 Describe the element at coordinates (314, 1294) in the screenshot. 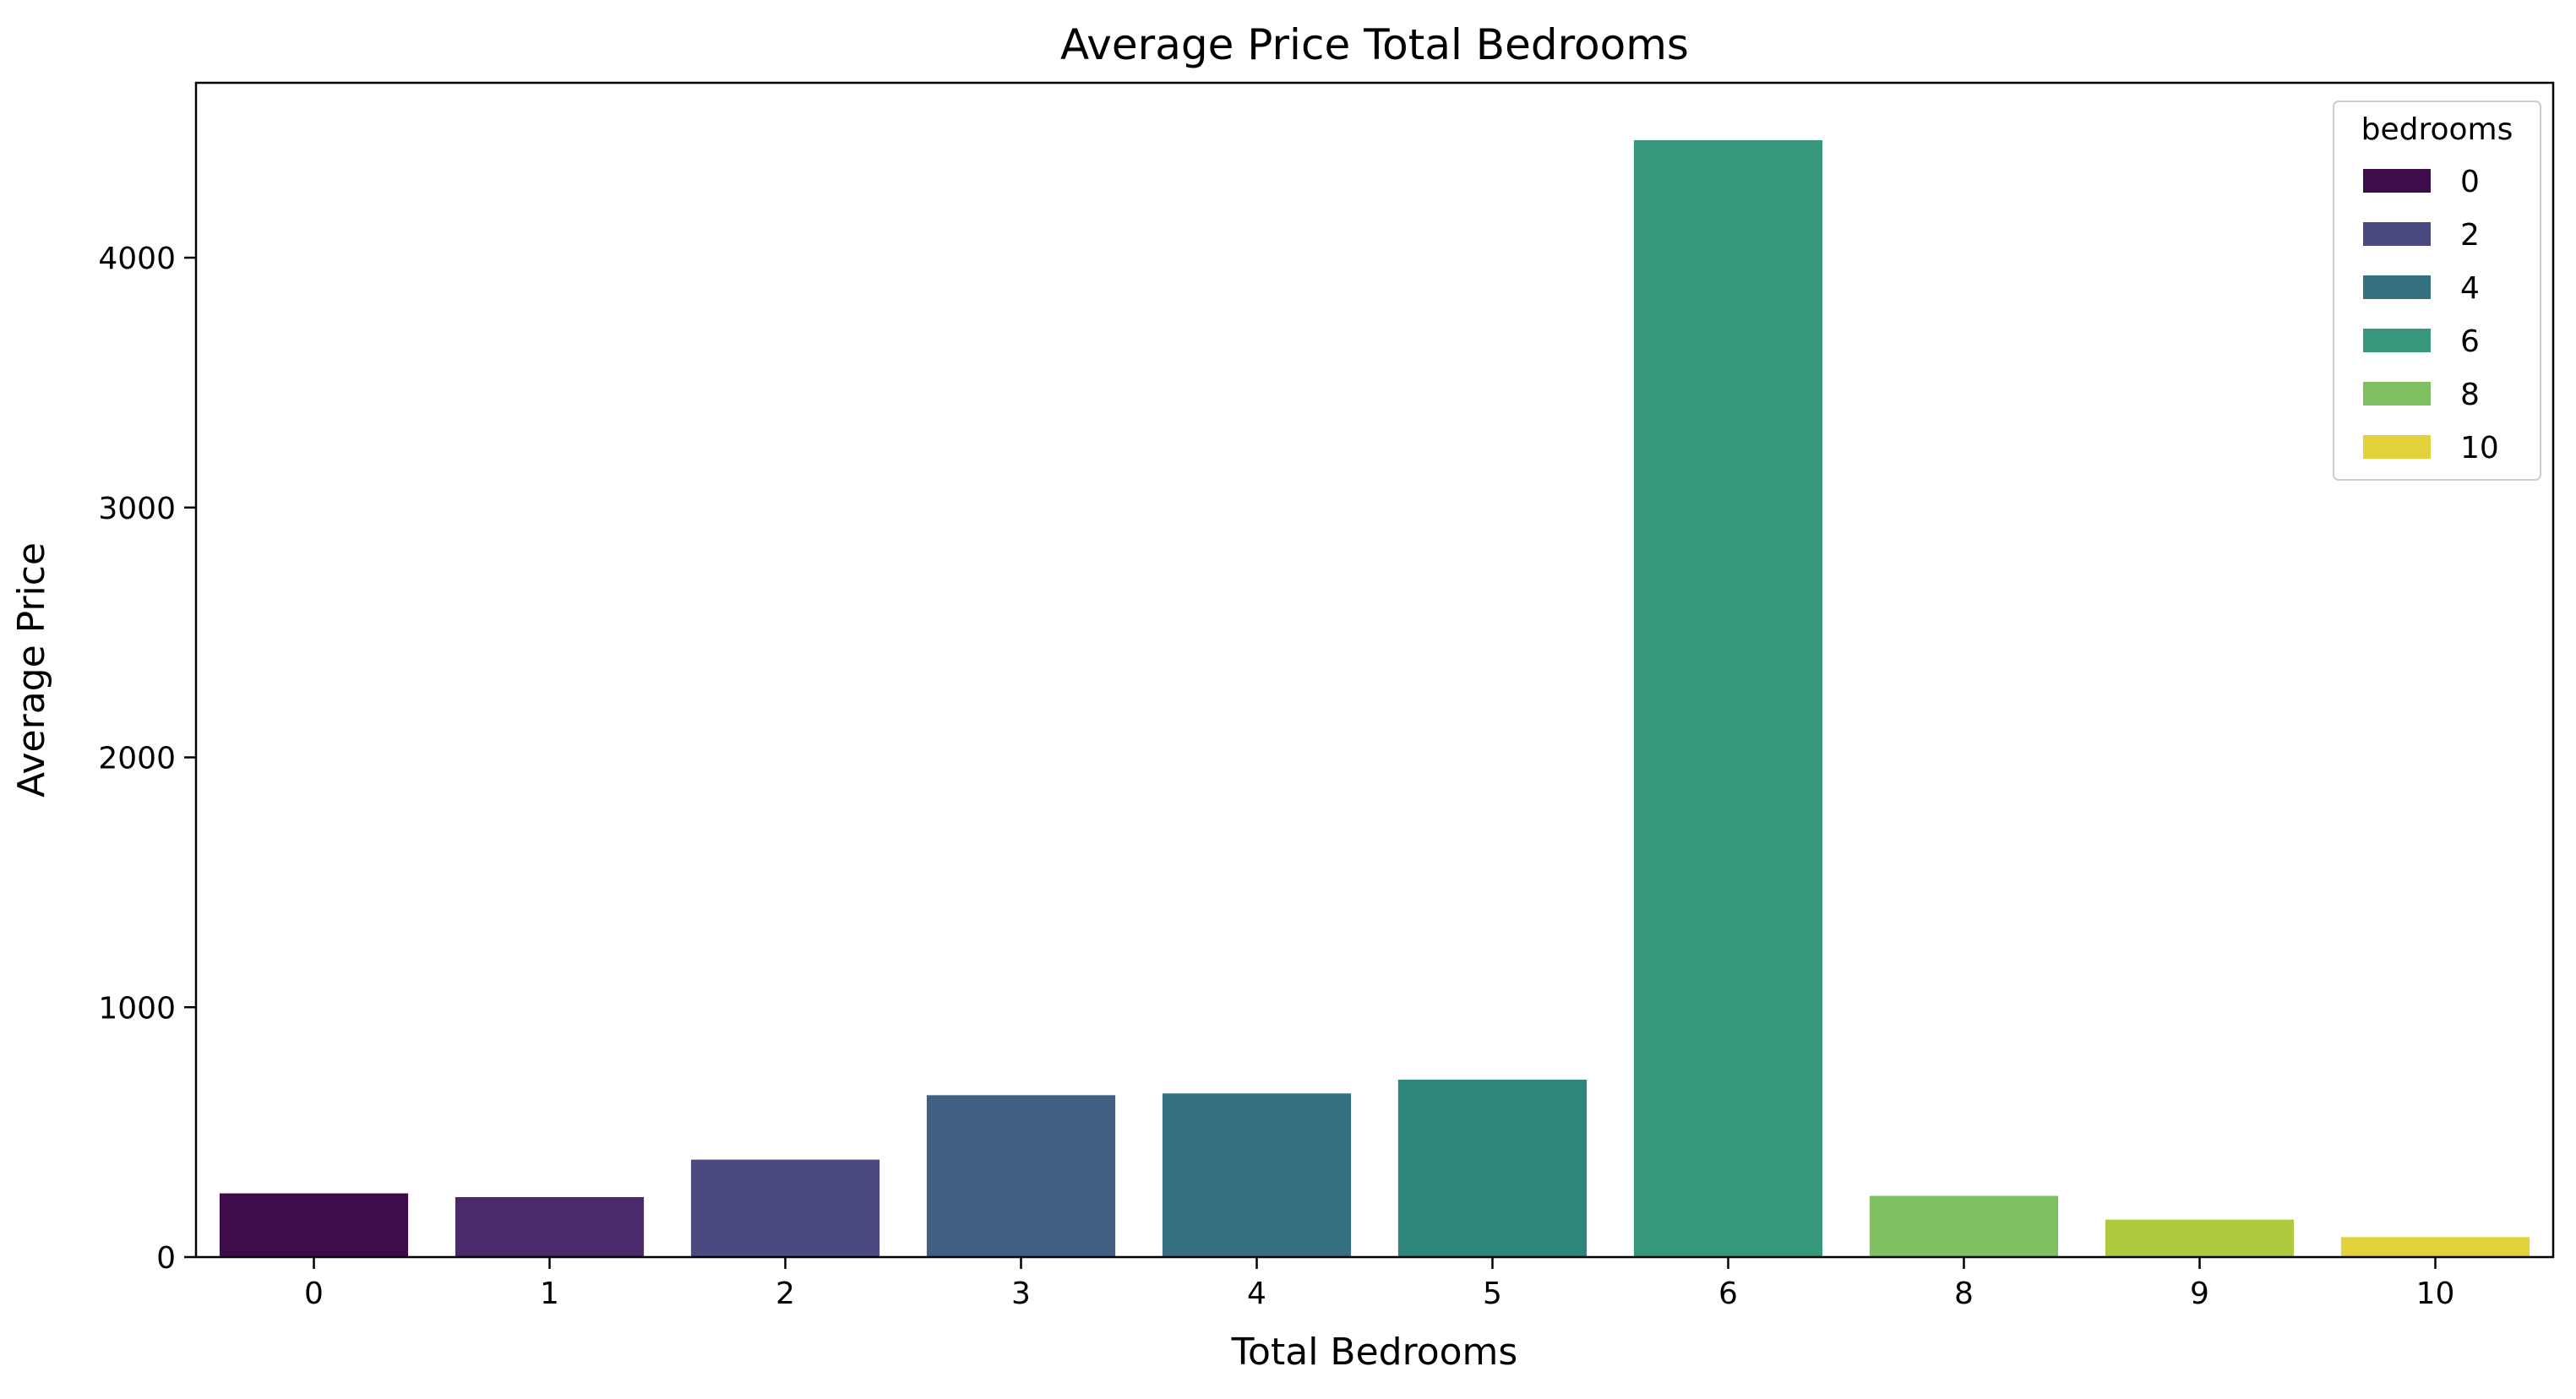

I see `x-tick-label: 0` at that location.